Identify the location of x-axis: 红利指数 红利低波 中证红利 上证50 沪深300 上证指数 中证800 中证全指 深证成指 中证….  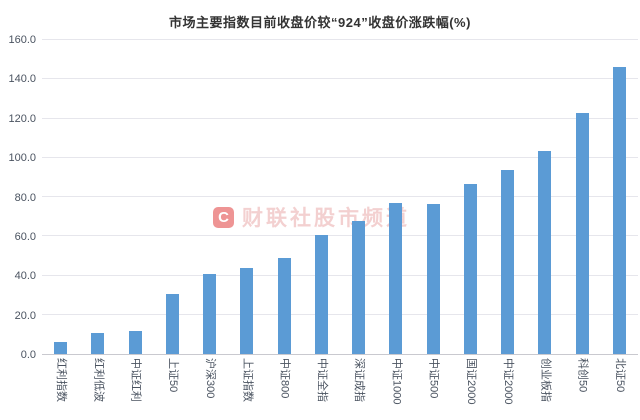
(340, 388).